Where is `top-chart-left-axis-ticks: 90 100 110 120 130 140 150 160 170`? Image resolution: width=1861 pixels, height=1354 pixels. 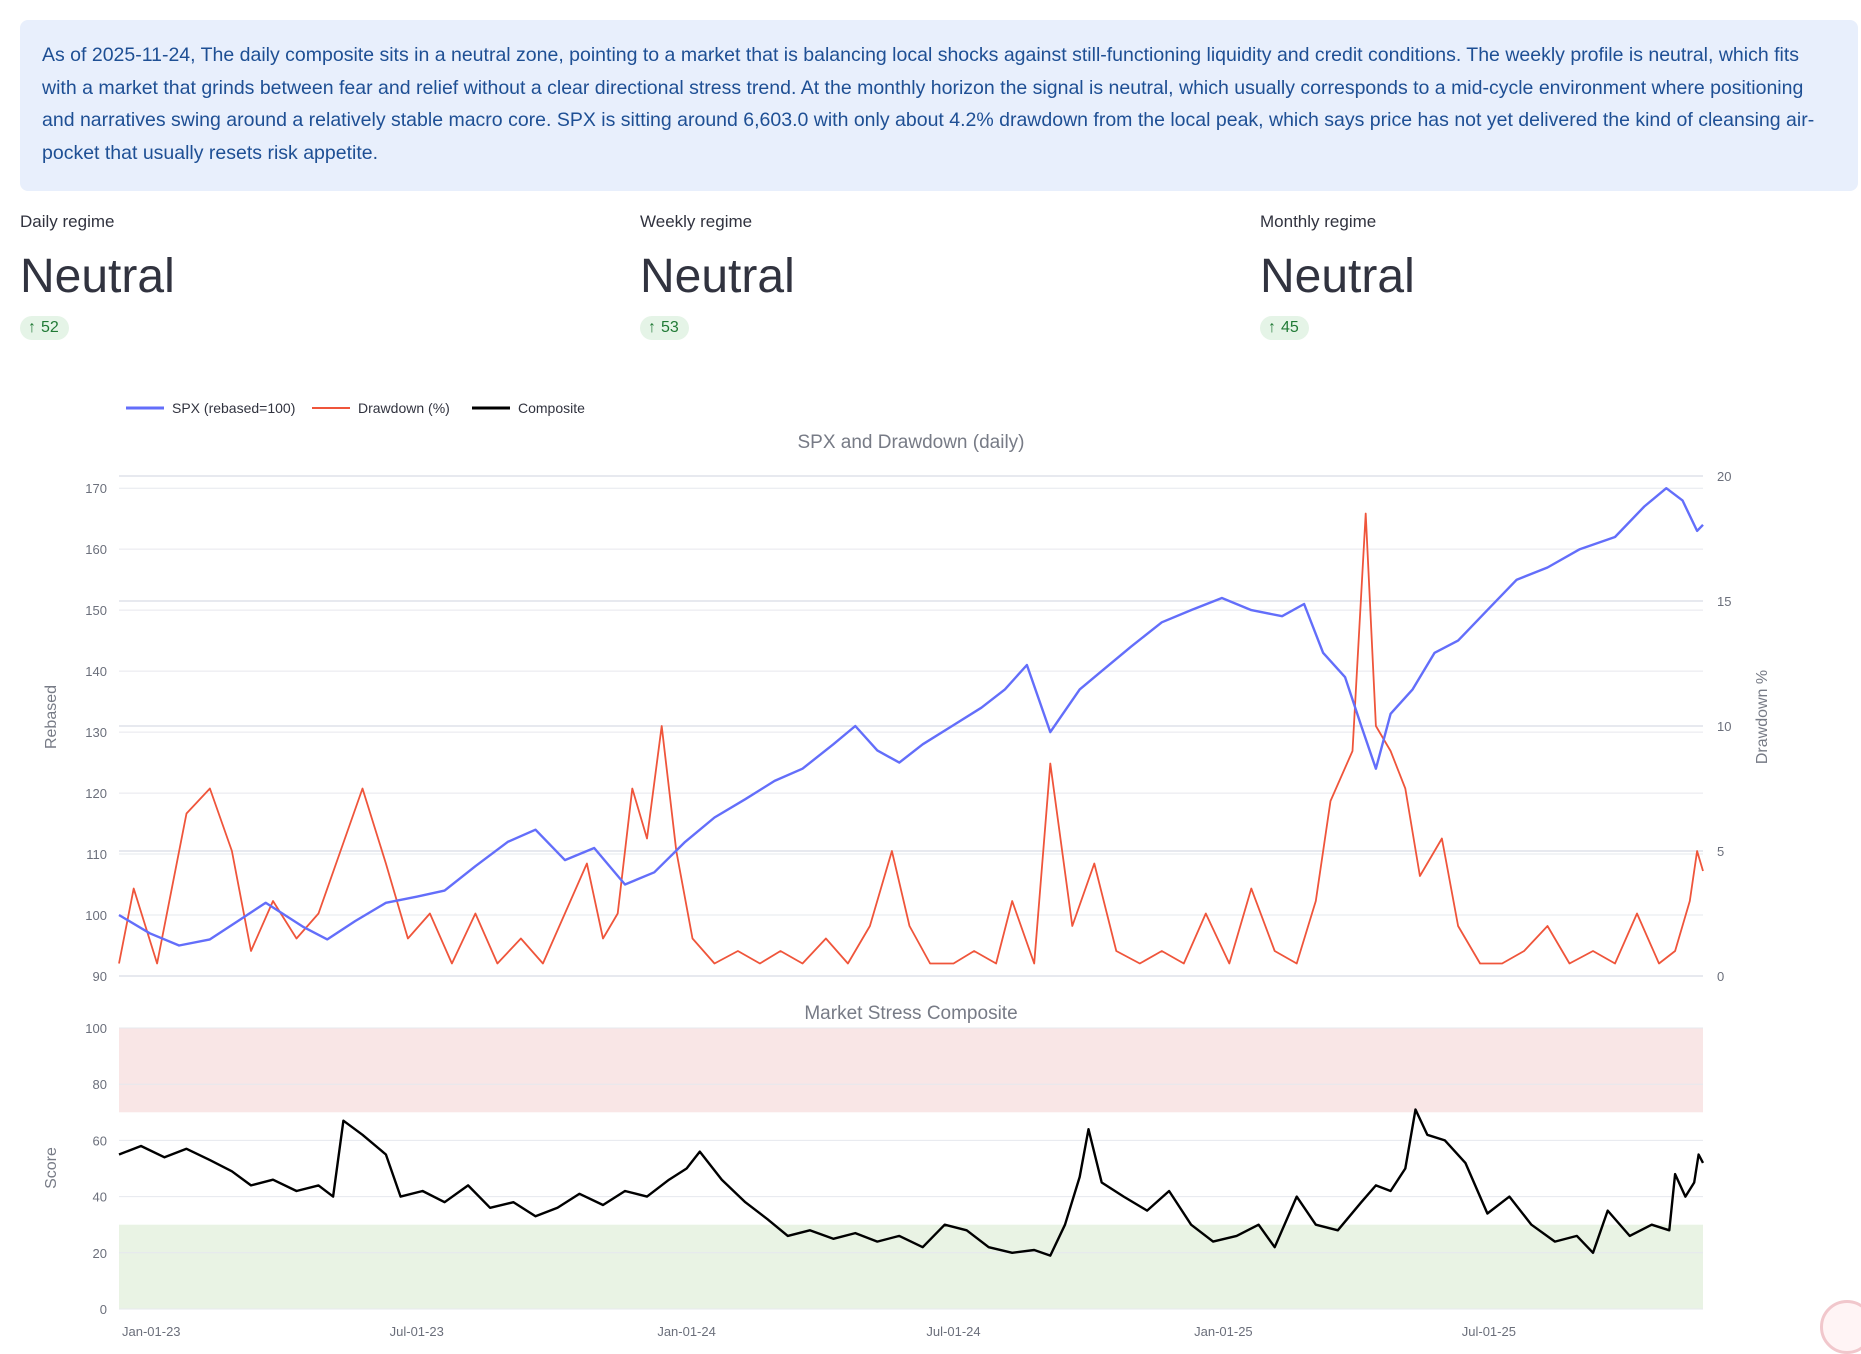
top-chart-left-axis-ticks: 90 100 110 120 130 140 150 160 170 is located at coordinates (96, 732).